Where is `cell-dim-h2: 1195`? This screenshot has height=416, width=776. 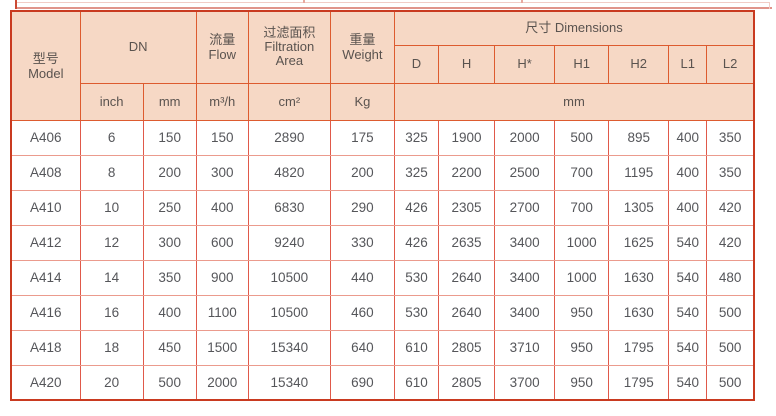
cell-dim-h2: 1195 is located at coordinates (639, 172).